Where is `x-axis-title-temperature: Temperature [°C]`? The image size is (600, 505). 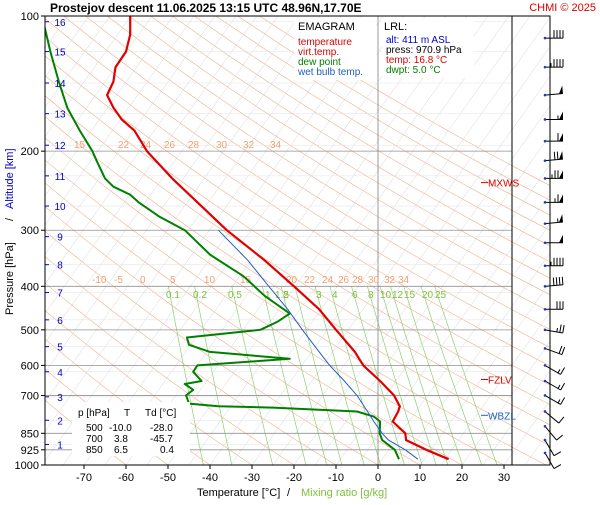
x-axis-title-temperature: Temperature [°C] is located at coordinates (238, 493).